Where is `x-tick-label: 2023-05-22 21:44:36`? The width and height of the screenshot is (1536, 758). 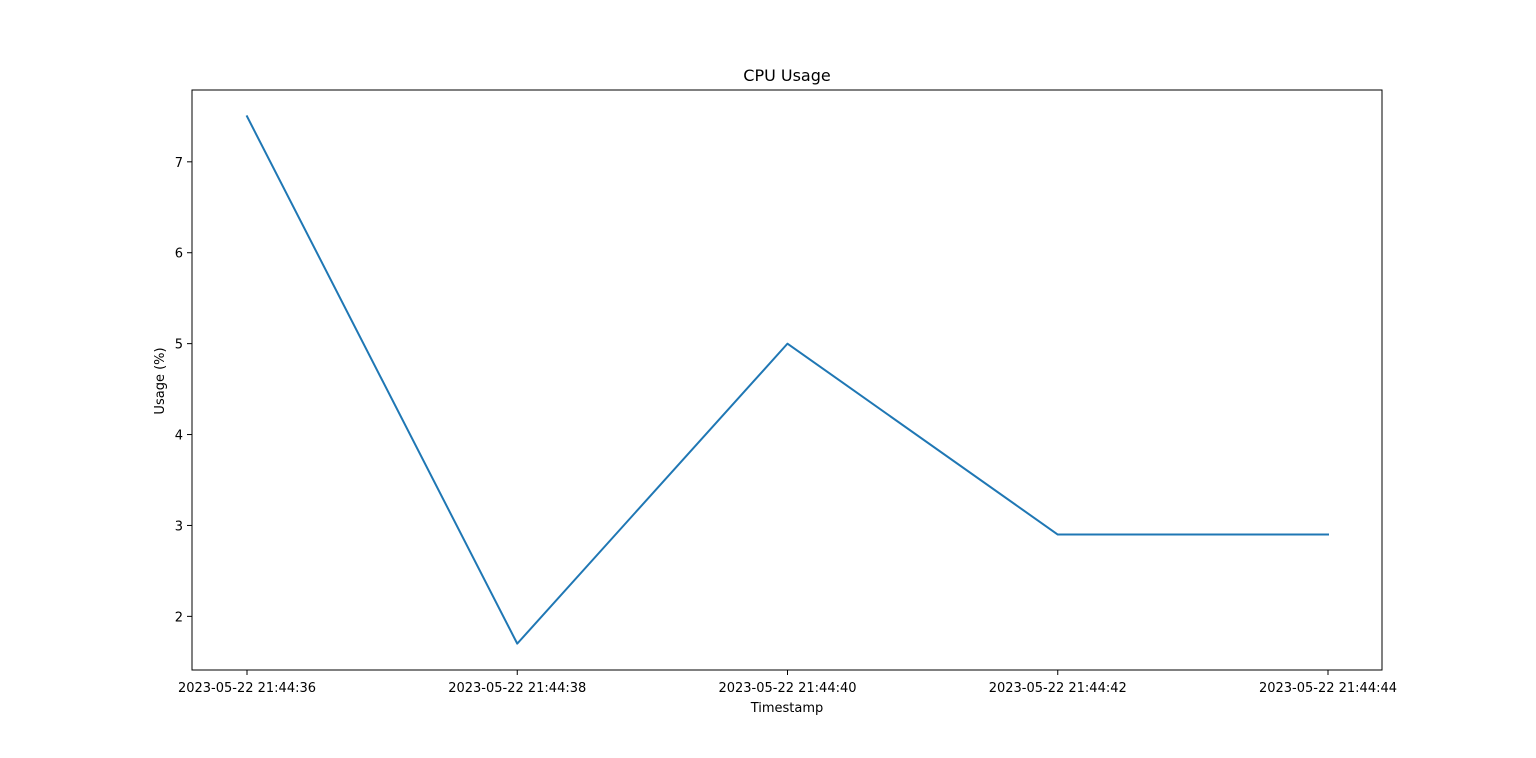
x-tick-label: 2023-05-22 21:44:36 is located at coordinates (247, 688).